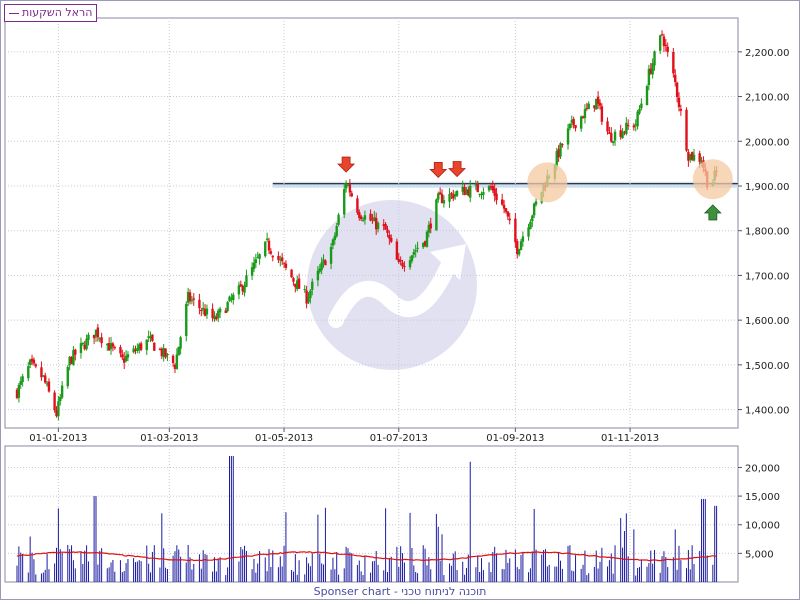 This screenshot has width=800, height=604. I want to click on arrow-up-marker, so click(712, 212).